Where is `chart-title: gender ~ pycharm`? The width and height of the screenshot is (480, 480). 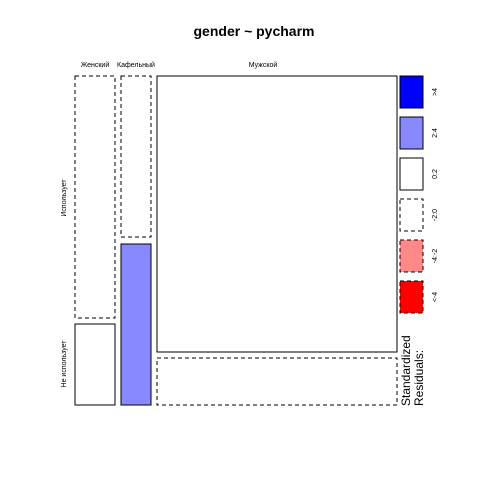 chart-title: gender ~ pycharm is located at coordinates (254, 31).